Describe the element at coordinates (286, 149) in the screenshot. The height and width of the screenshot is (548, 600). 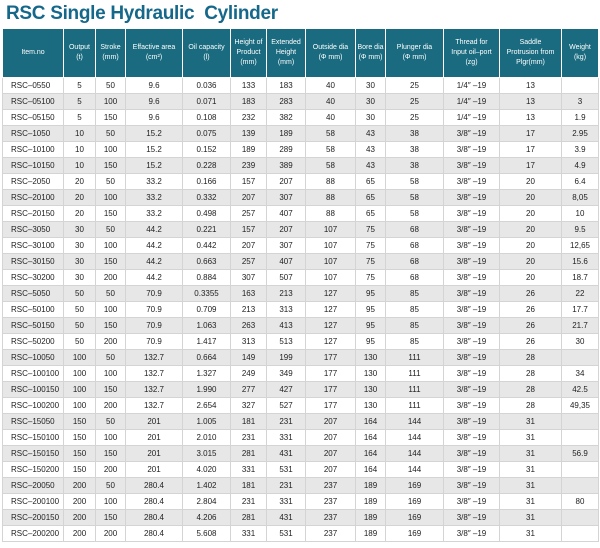
I see `cell-extended_height: 289` at that location.